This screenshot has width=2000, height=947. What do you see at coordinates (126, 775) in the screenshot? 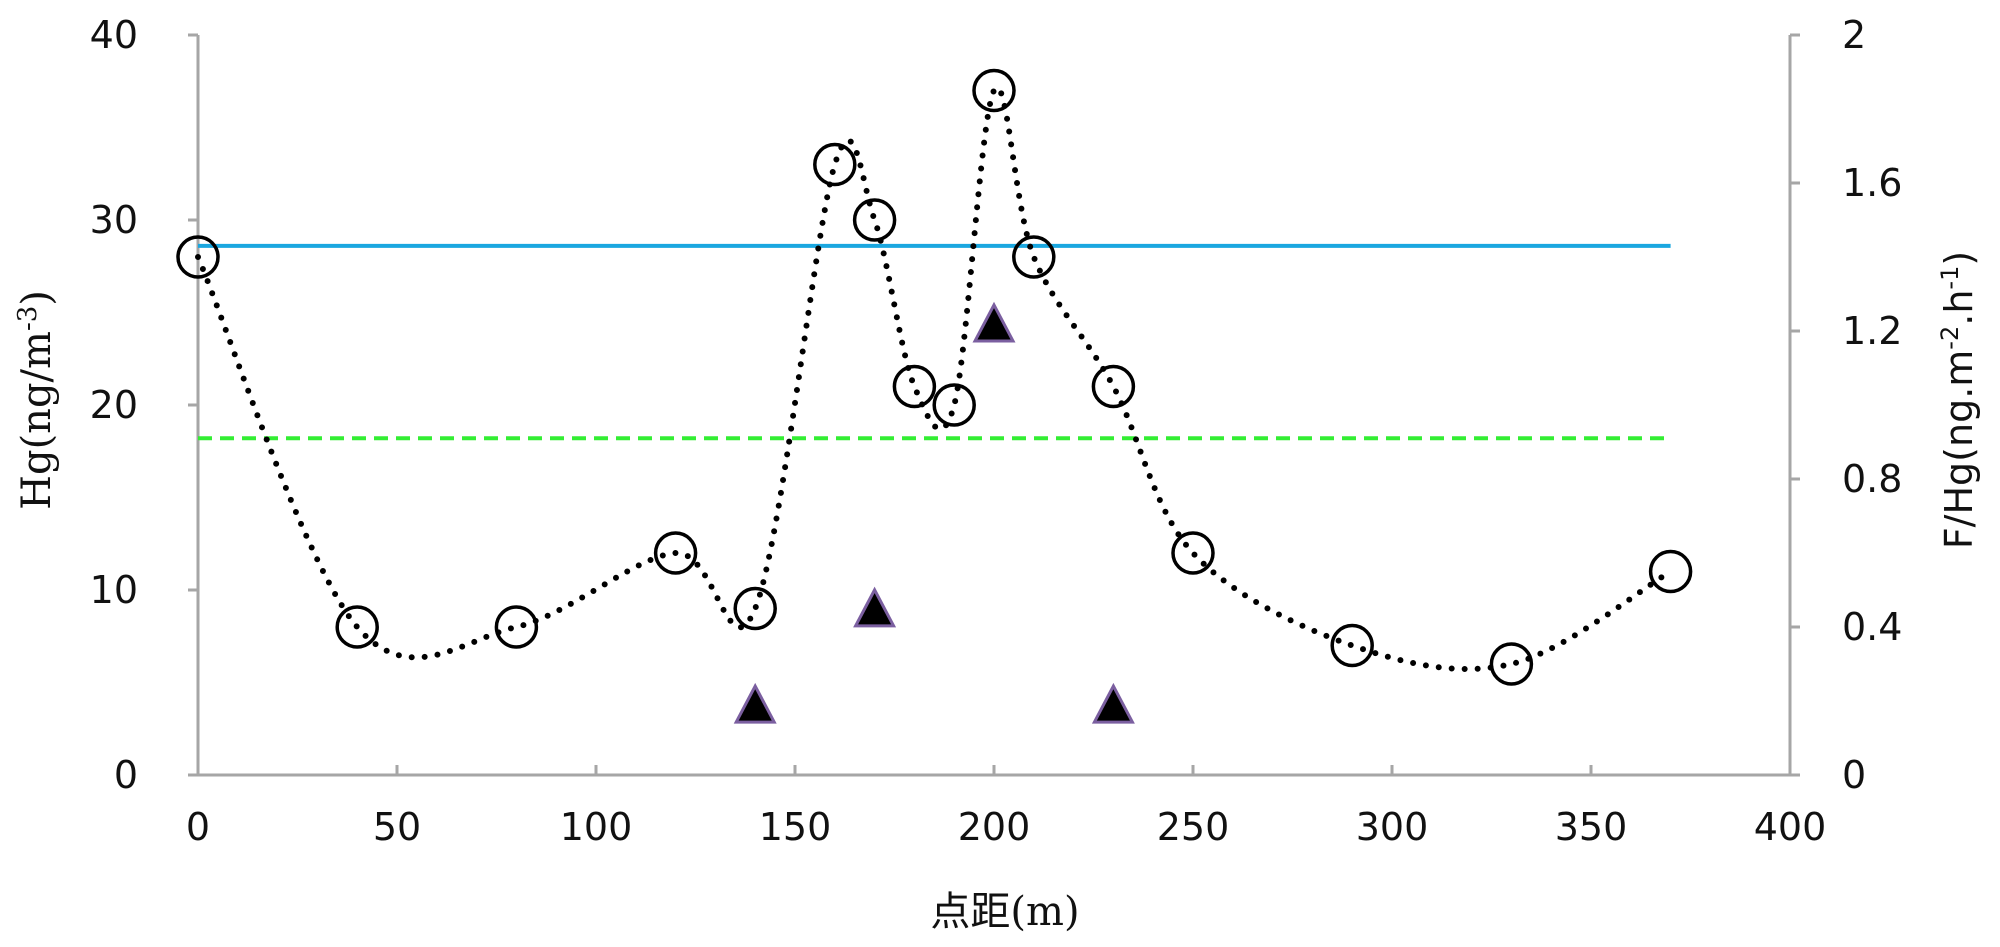
I see `left-y-tick-label: 0` at bounding box center [126, 775].